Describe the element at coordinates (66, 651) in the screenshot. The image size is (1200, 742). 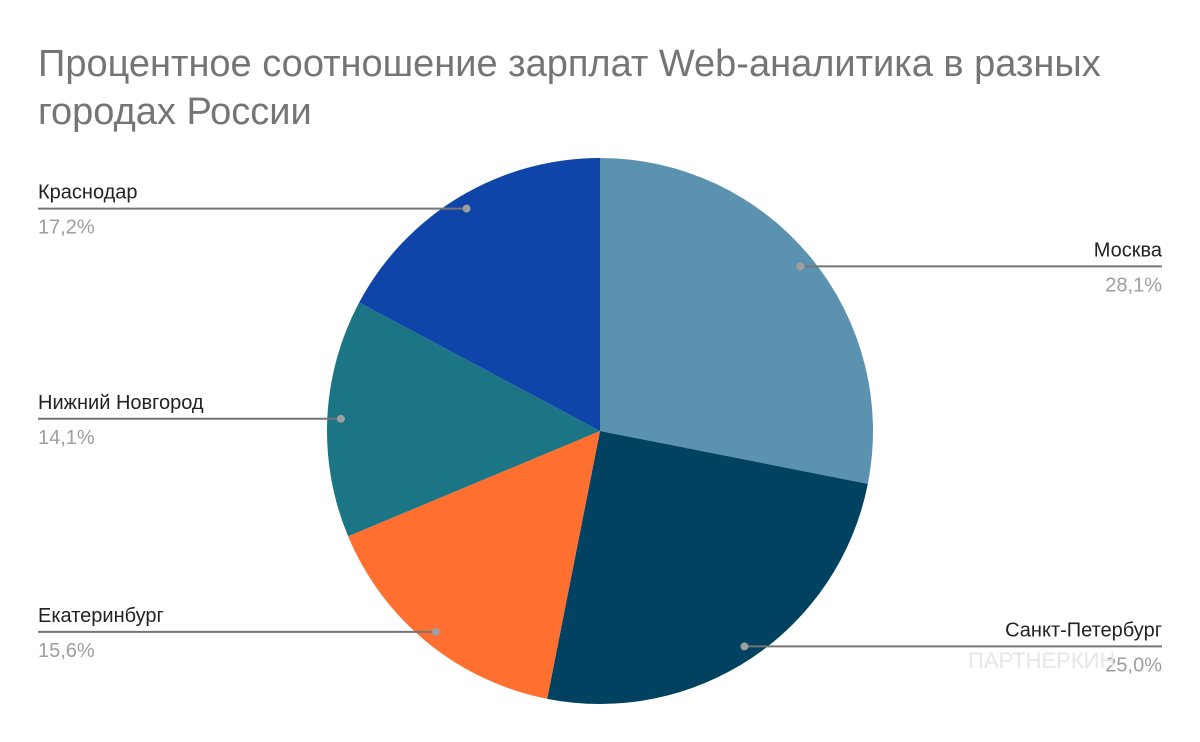
I see `slice-value-label: 15,6%` at that location.